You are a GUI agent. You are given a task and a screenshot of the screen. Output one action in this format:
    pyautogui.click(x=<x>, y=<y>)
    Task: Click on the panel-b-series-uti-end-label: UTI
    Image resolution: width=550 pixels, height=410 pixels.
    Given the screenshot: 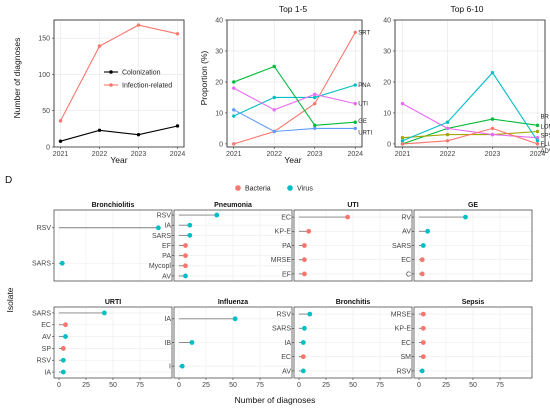 What is the action you would take?
    pyautogui.click(x=363, y=105)
    